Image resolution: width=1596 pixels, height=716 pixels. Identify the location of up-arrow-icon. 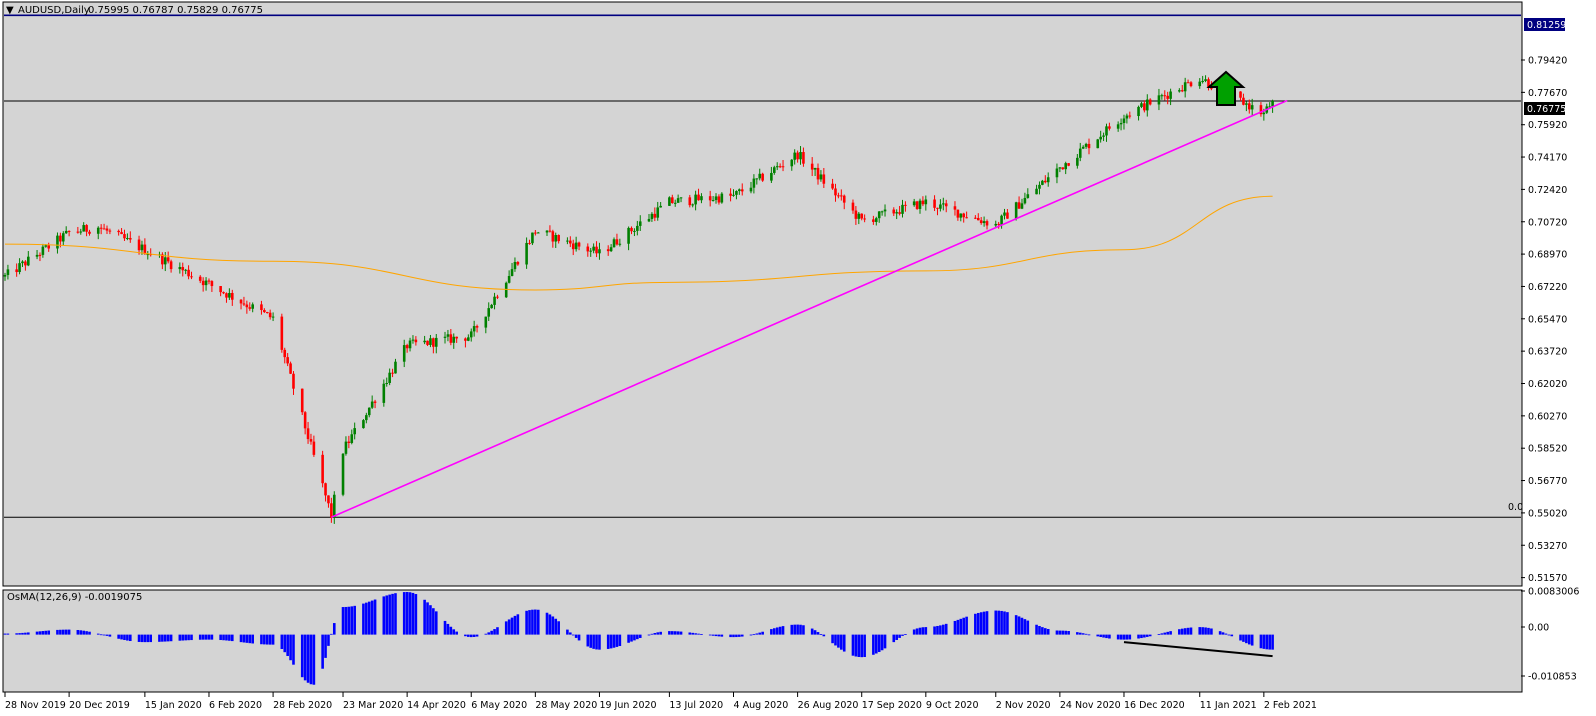
(1226, 88).